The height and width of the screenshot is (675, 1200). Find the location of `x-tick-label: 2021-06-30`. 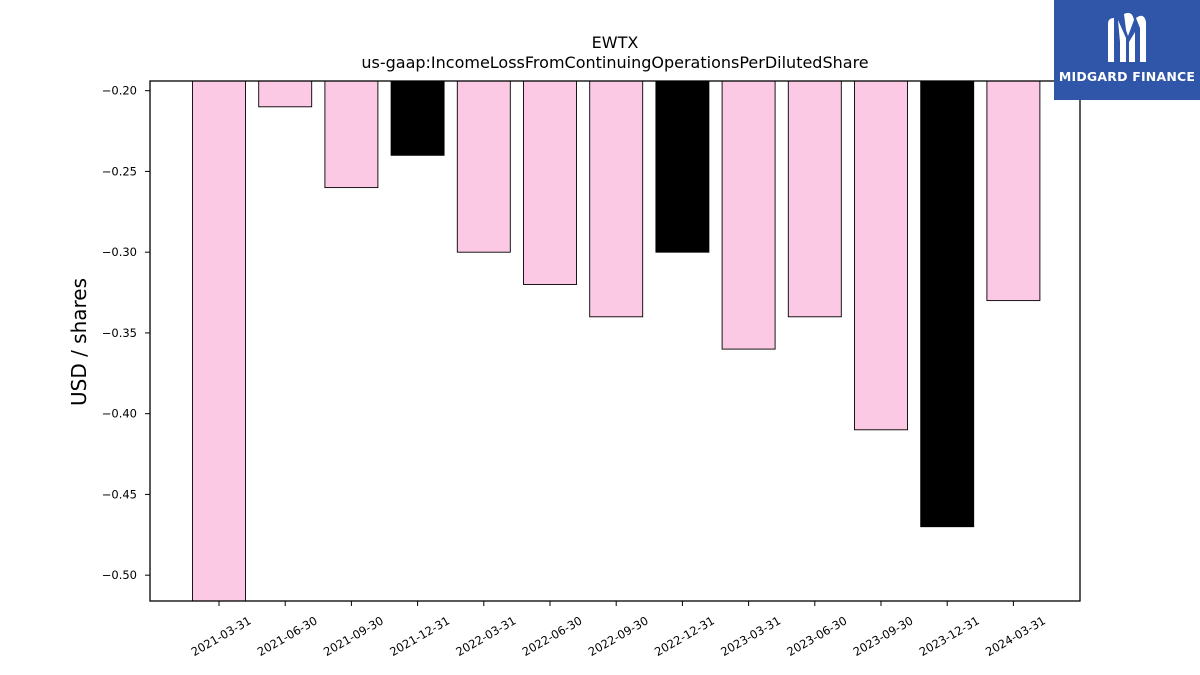

x-tick-label: 2021-06-30 is located at coordinates (287, 636).